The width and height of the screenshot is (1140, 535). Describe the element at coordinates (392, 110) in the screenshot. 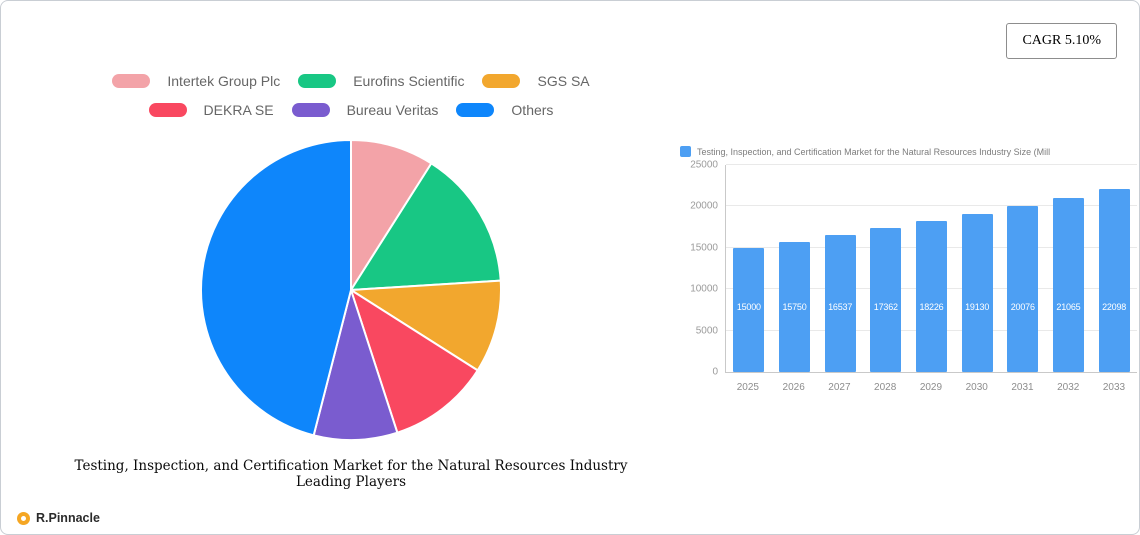

I see `legend-label: Bureau Veritas` at that location.